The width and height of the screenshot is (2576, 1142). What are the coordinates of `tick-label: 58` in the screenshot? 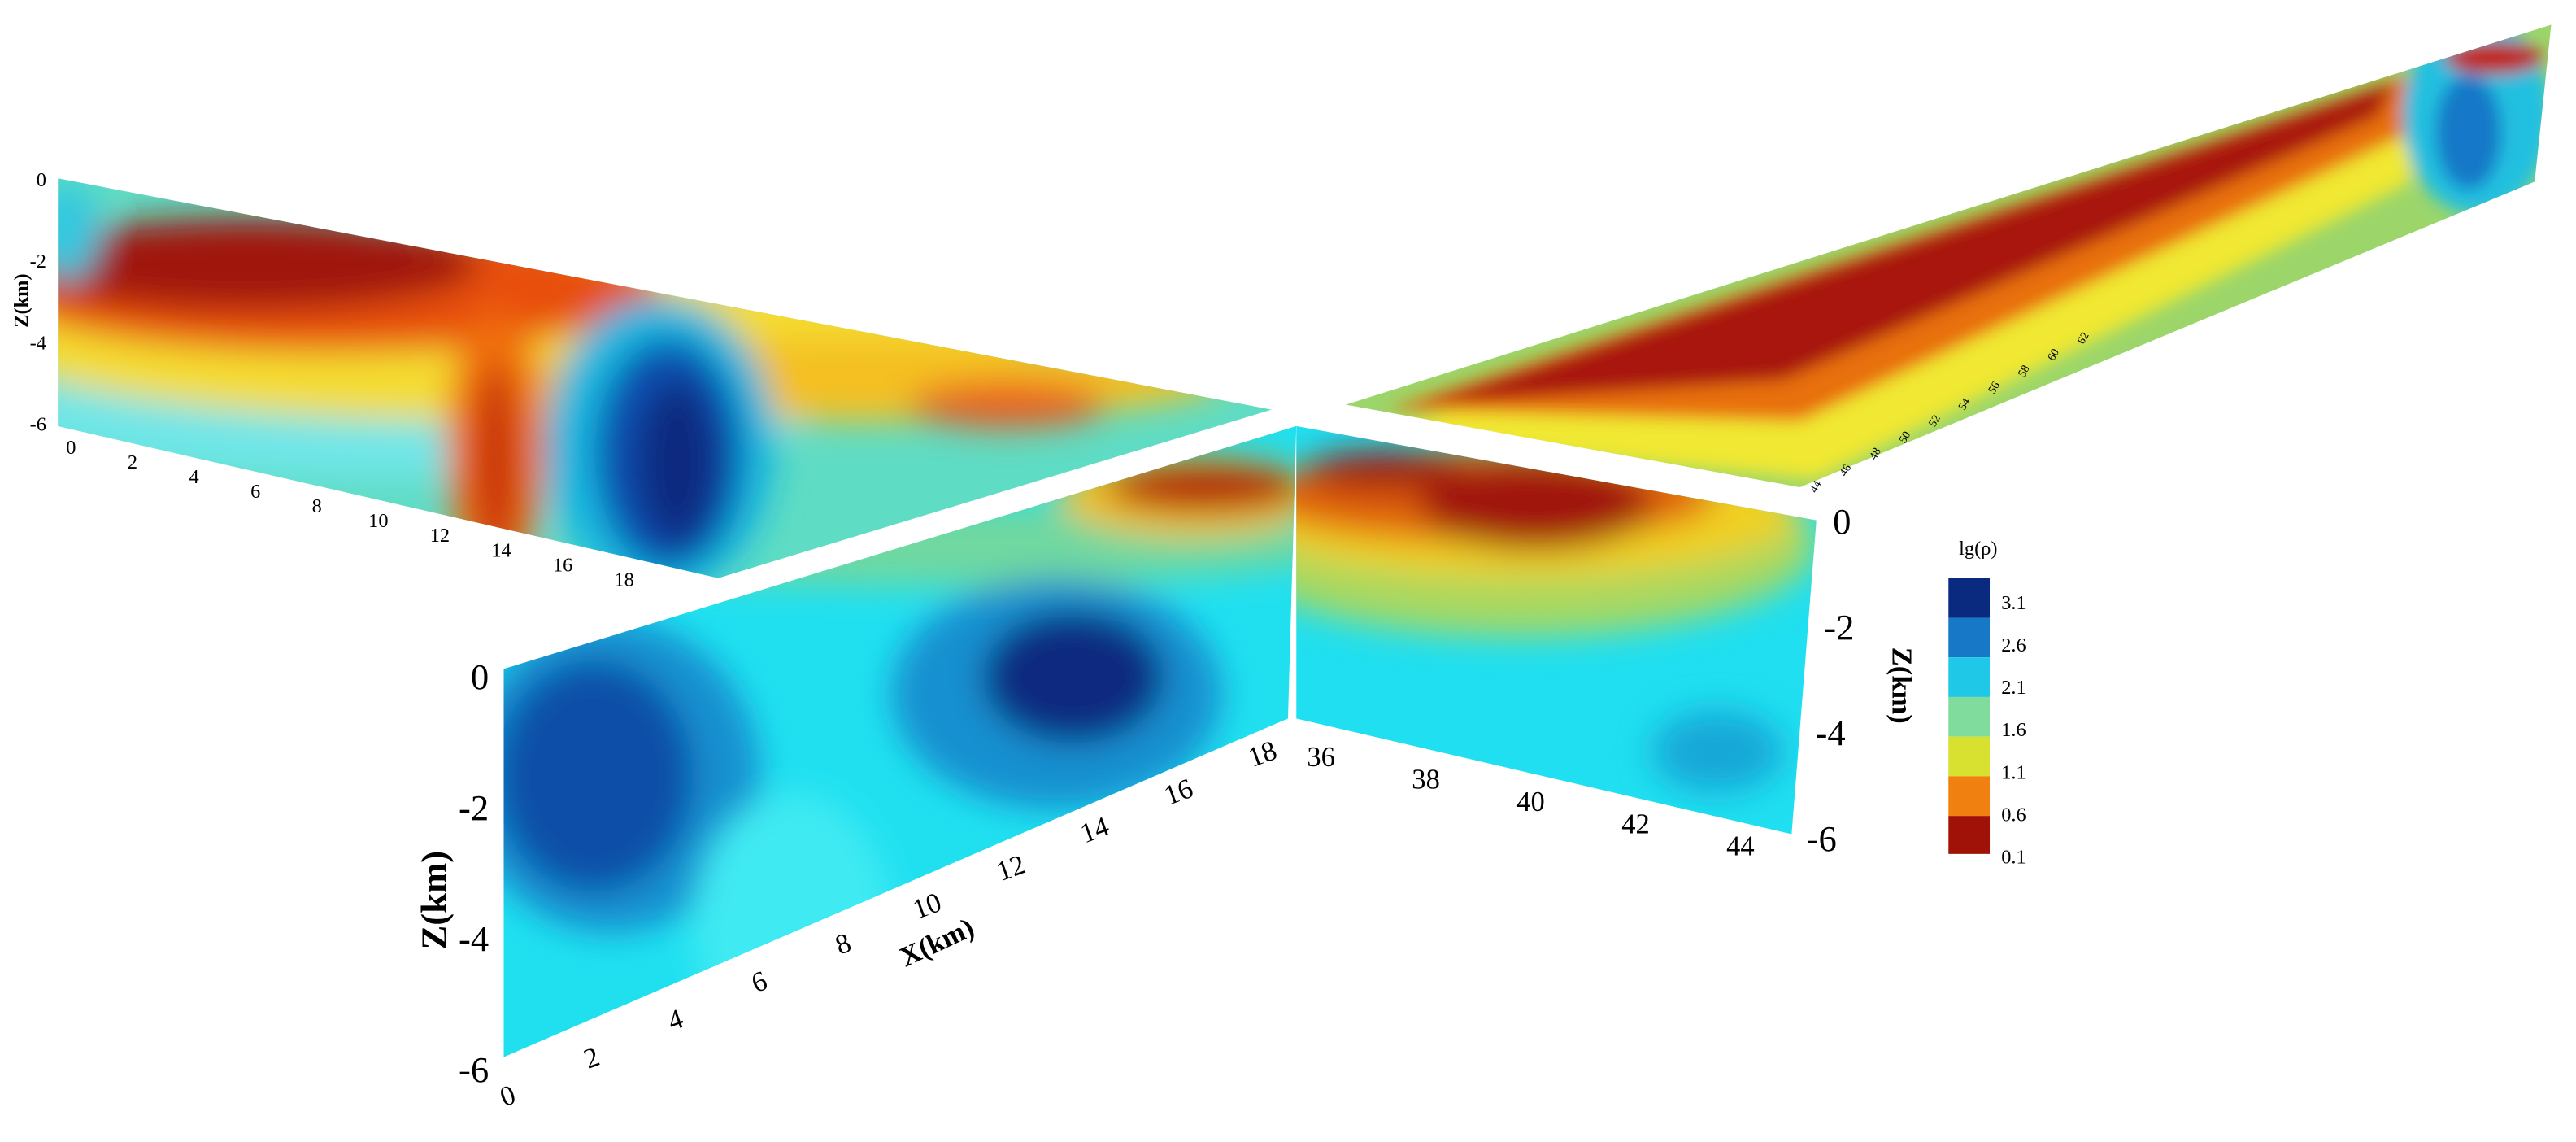 It's located at (2024, 371).